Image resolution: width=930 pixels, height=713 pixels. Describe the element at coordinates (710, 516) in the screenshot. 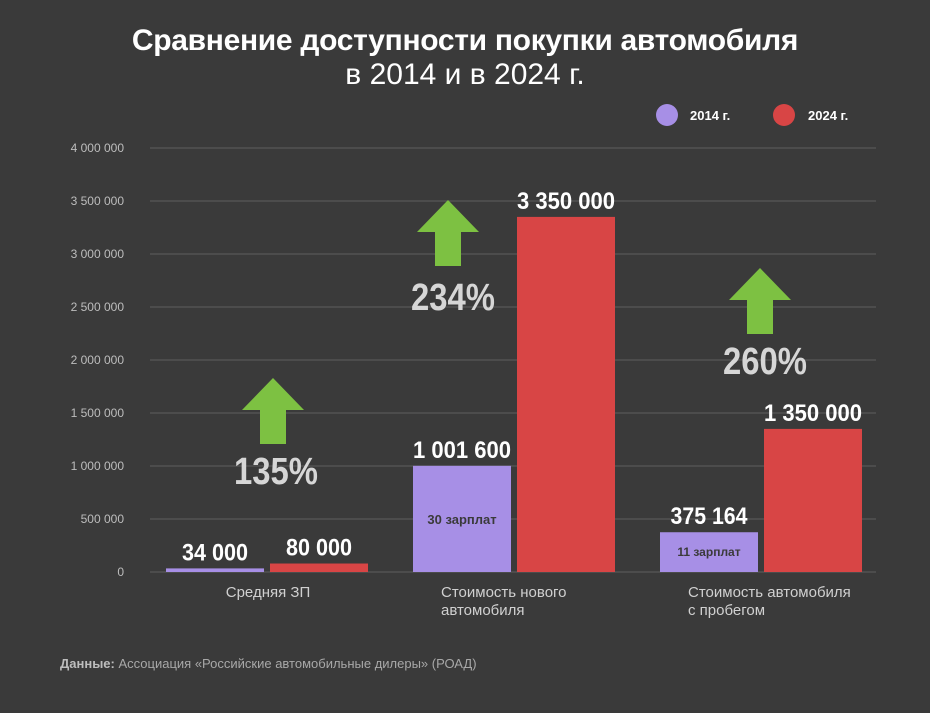

I see `bar-value-label: 375 164` at that location.